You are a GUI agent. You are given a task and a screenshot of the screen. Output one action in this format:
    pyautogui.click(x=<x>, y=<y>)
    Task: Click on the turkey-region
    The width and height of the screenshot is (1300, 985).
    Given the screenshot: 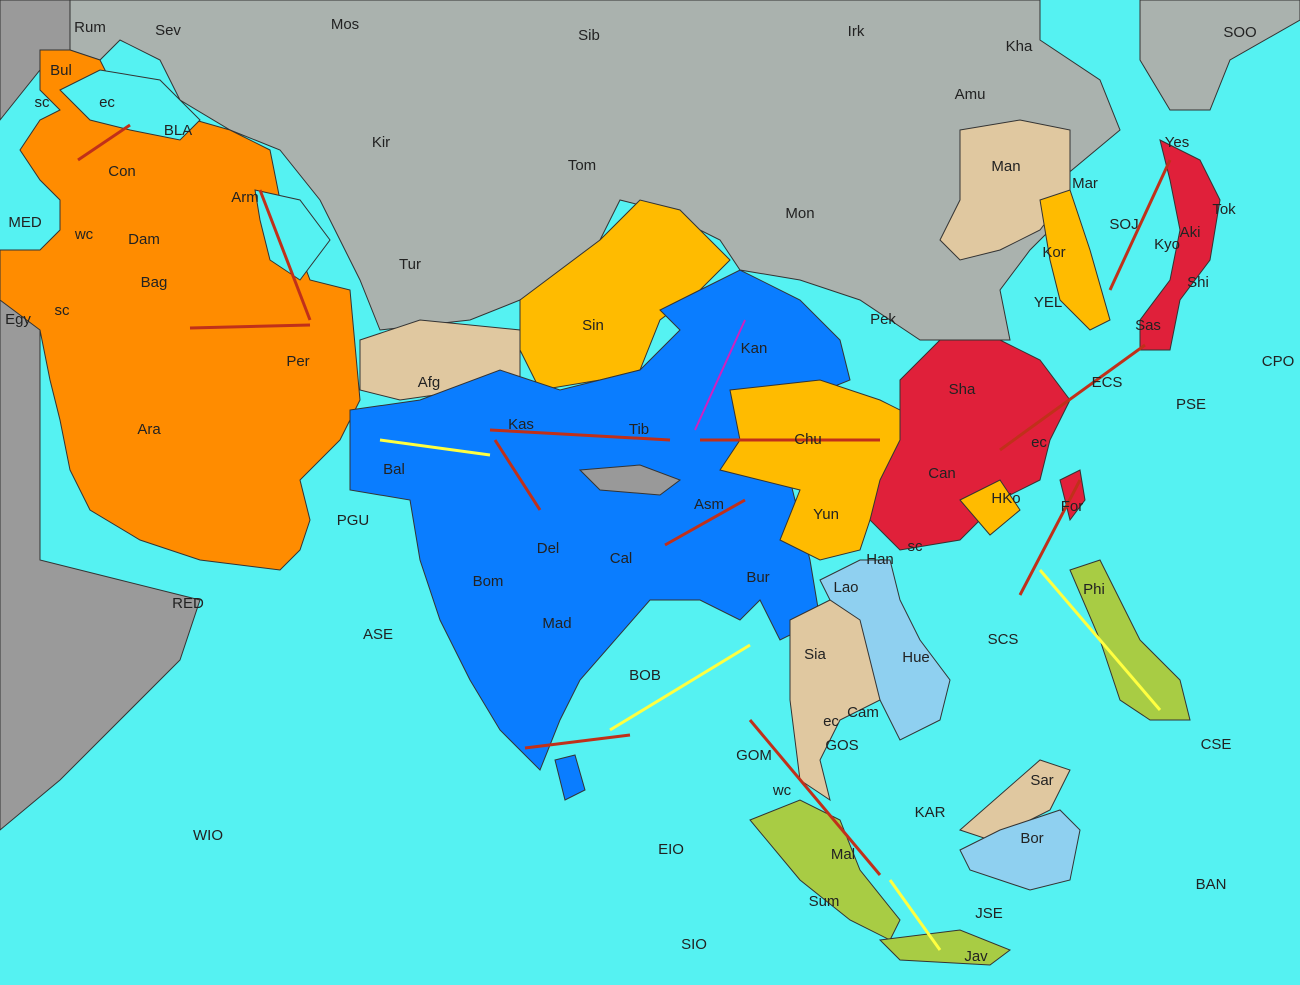 What is the action you would take?
    pyautogui.click(x=180, y=310)
    